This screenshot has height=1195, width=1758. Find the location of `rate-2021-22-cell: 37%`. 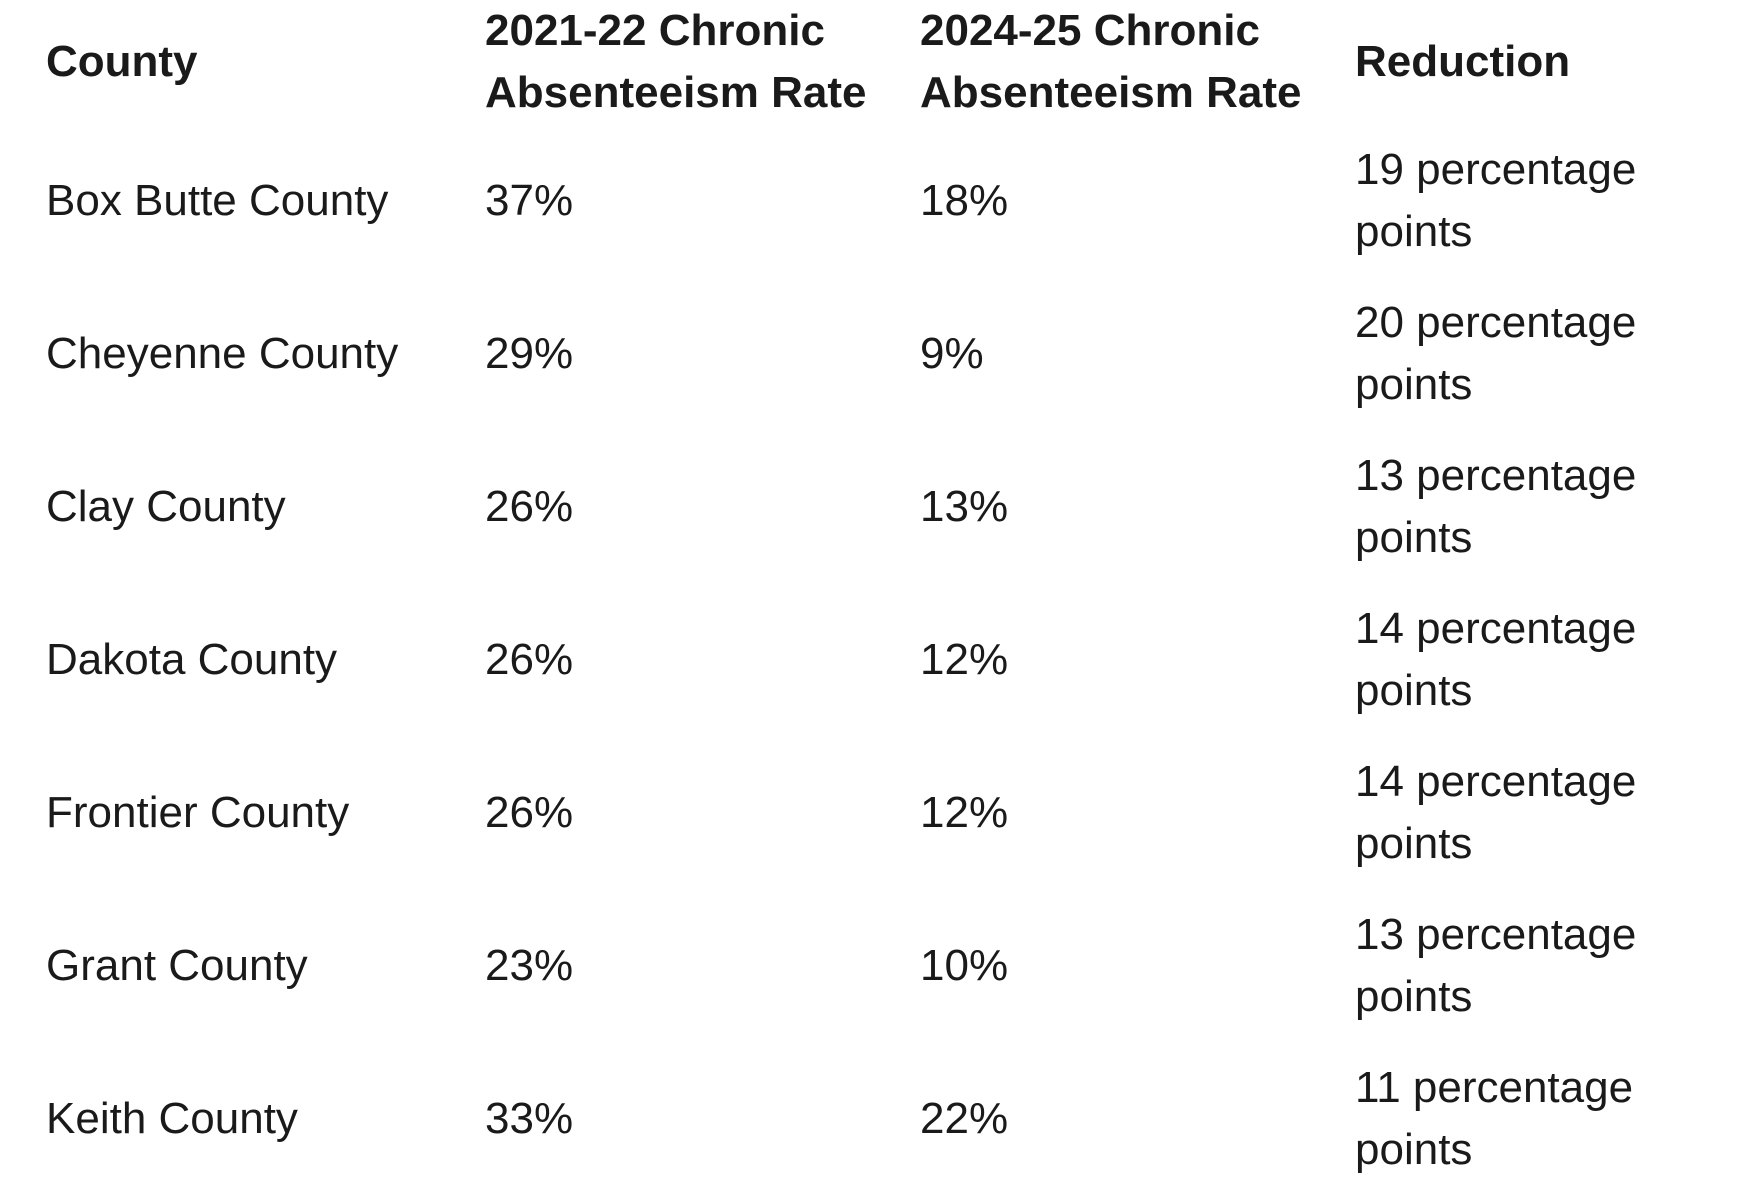

rate-2021-22-cell: 37% is located at coordinates (529, 200).